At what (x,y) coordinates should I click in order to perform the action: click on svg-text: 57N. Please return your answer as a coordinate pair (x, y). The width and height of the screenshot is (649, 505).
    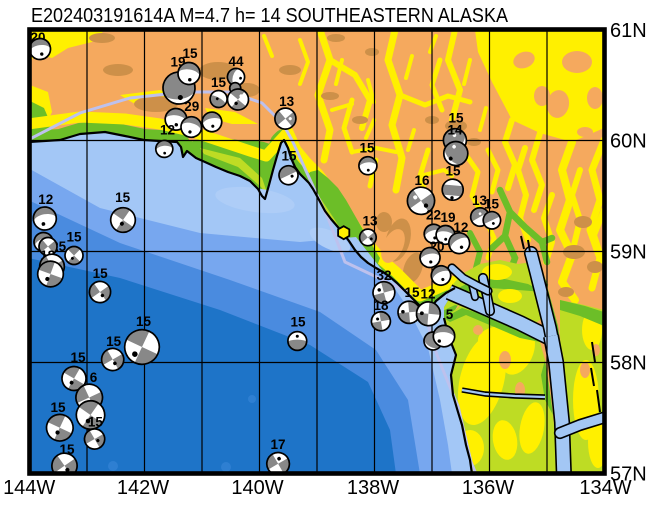
    Looking at the image, I should click on (628, 475).